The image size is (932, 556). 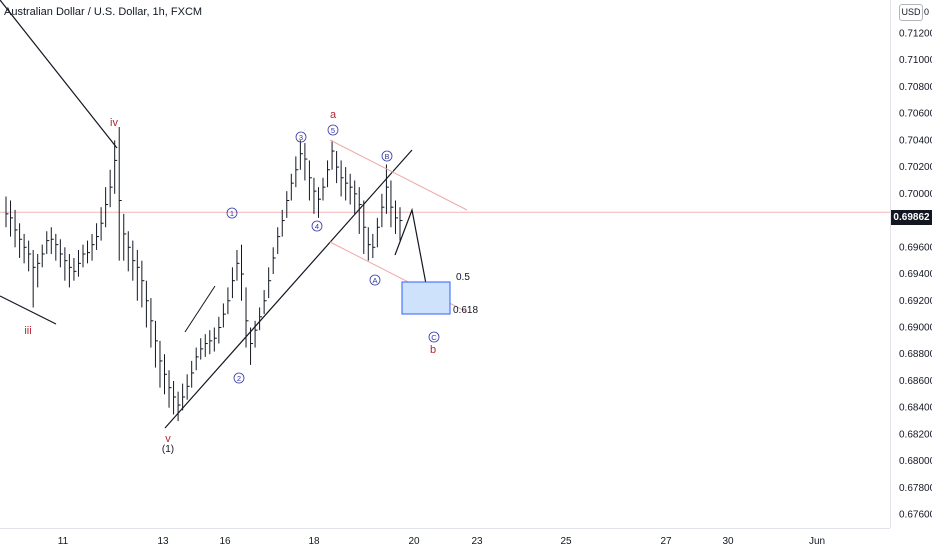 What do you see at coordinates (915, 408) in the screenshot?
I see `price-tick-label: 0.68400` at bounding box center [915, 408].